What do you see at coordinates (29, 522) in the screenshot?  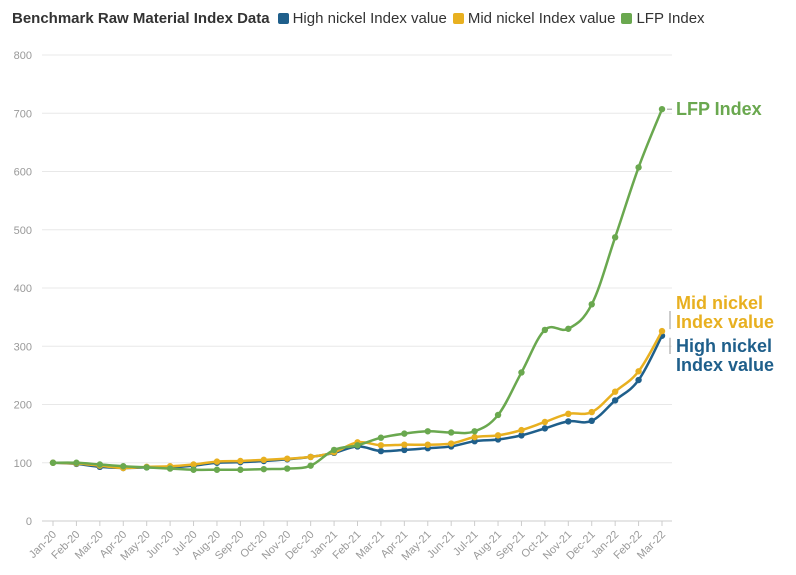 I see `y-tick-label: 0` at bounding box center [29, 522].